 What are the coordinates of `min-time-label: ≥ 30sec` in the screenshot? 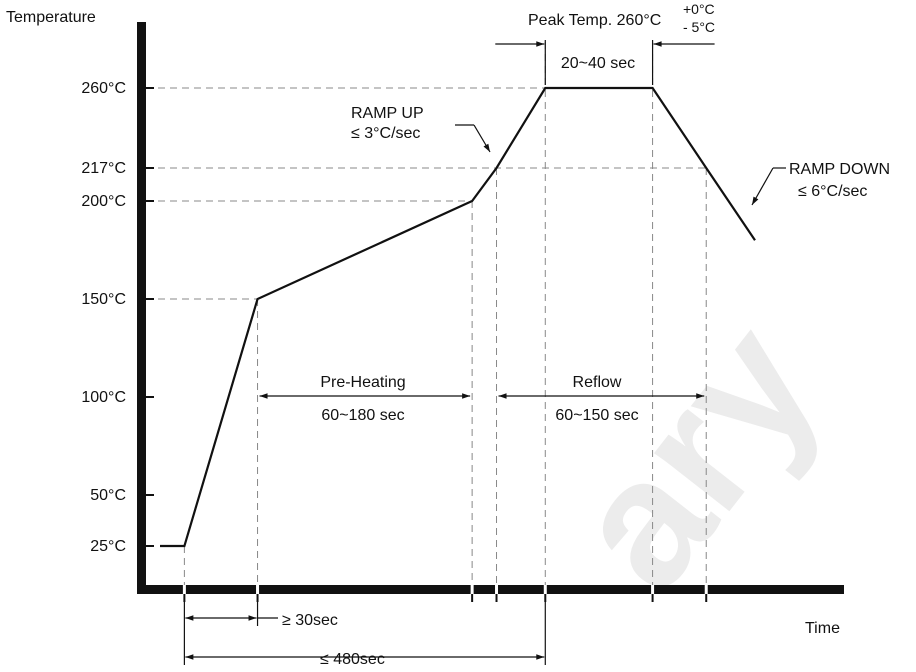 It's located at (310, 620).